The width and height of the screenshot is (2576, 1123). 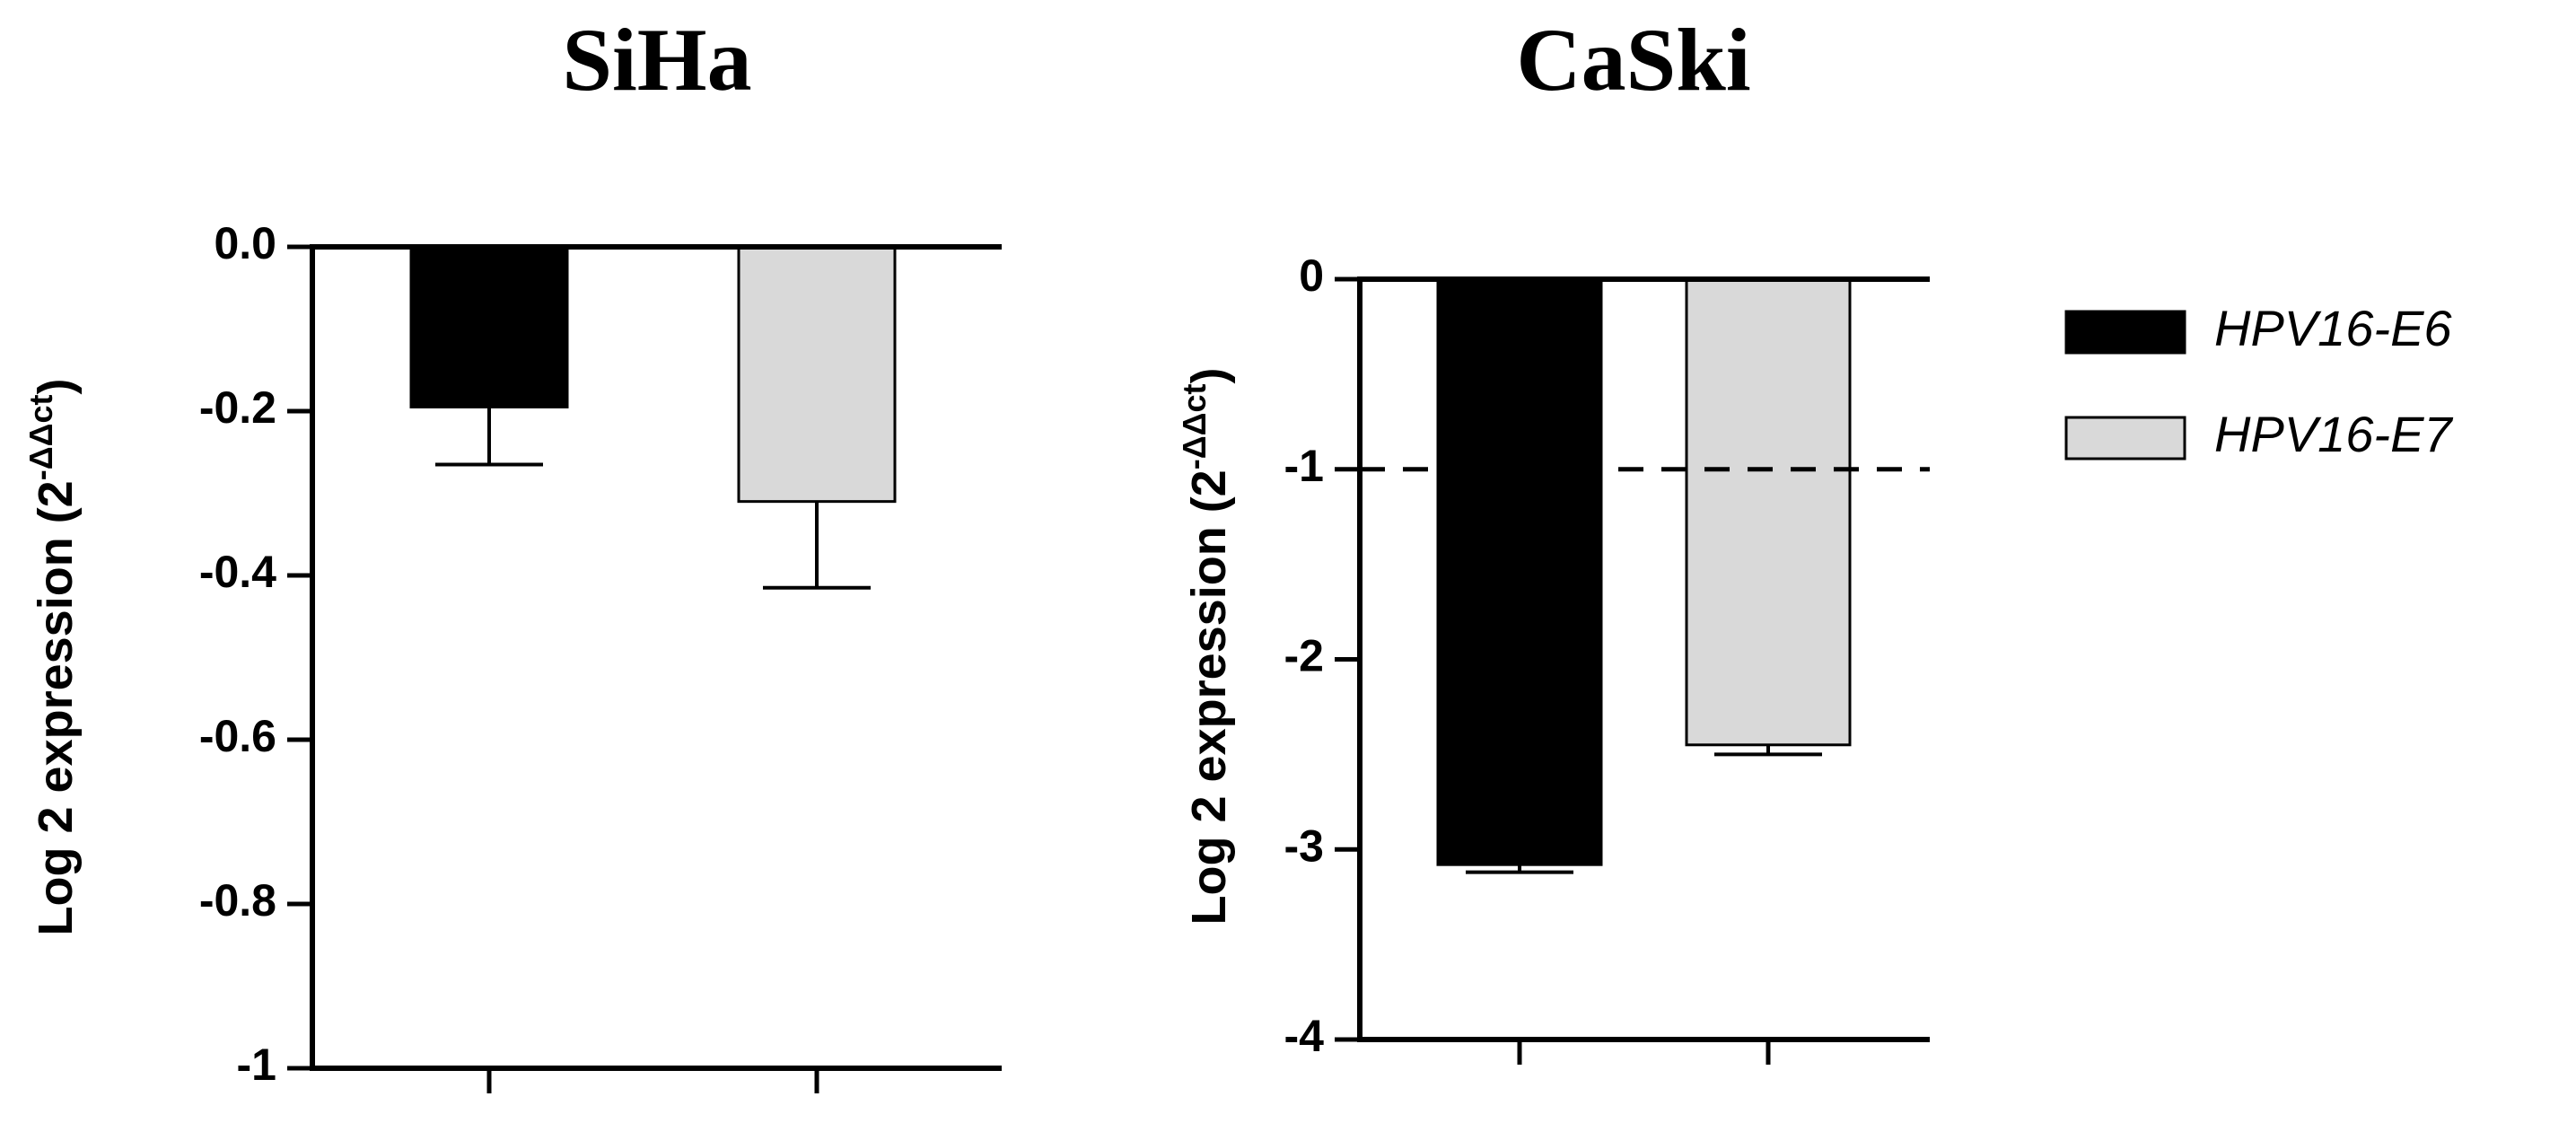 I want to click on legend-label: HPV16-E6, so click(x=2333, y=328).